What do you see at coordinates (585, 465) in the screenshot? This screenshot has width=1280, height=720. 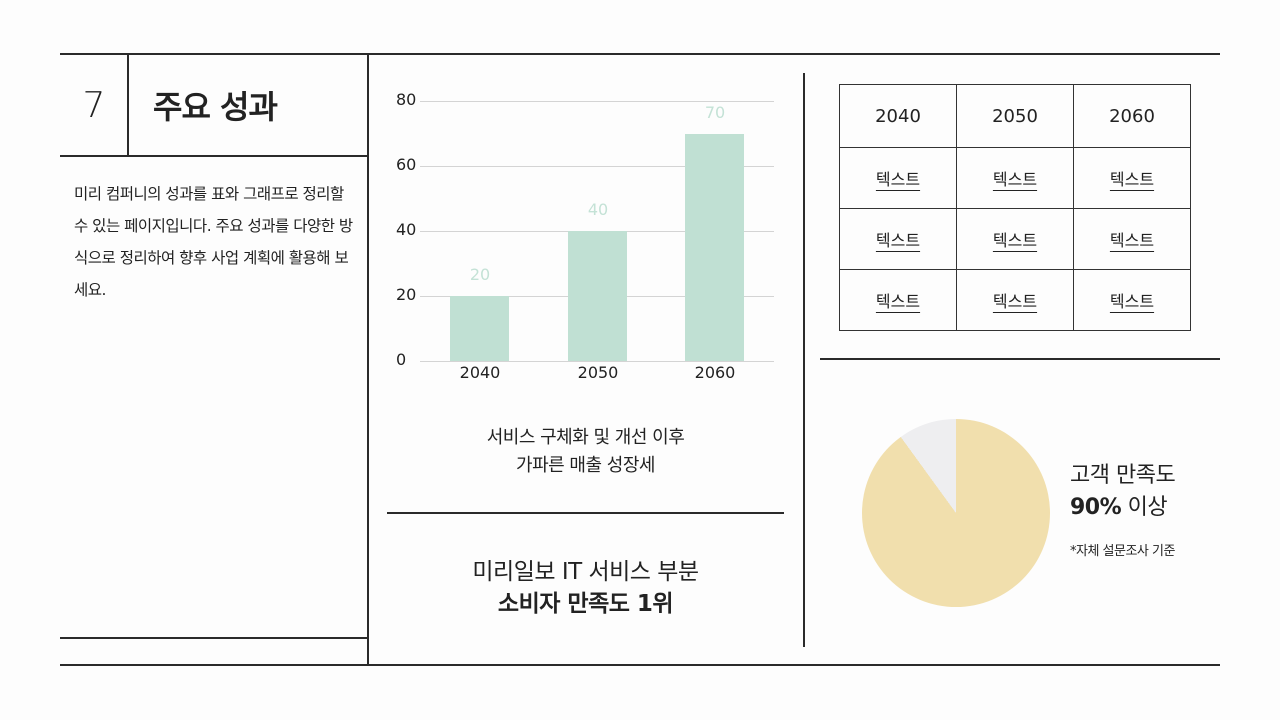 I see `caption-line-2: 가파른 매출 성장세` at bounding box center [585, 465].